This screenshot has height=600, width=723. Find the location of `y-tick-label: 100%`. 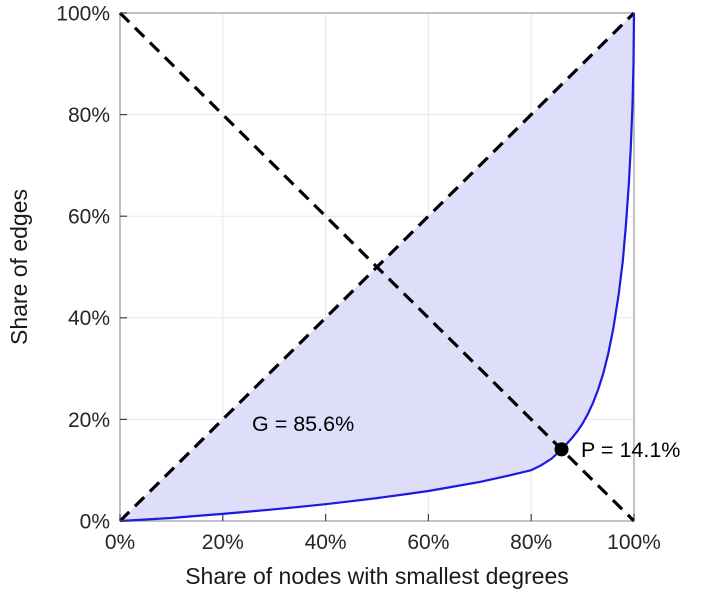

y-tick-label: 100% is located at coordinates (83, 13).